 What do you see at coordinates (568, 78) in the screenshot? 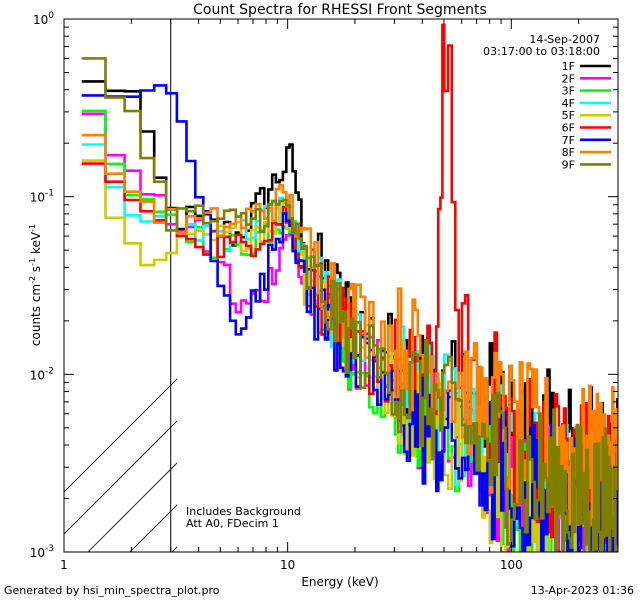
I see `legend-label-2F: 2F` at bounding box center [568, 78].